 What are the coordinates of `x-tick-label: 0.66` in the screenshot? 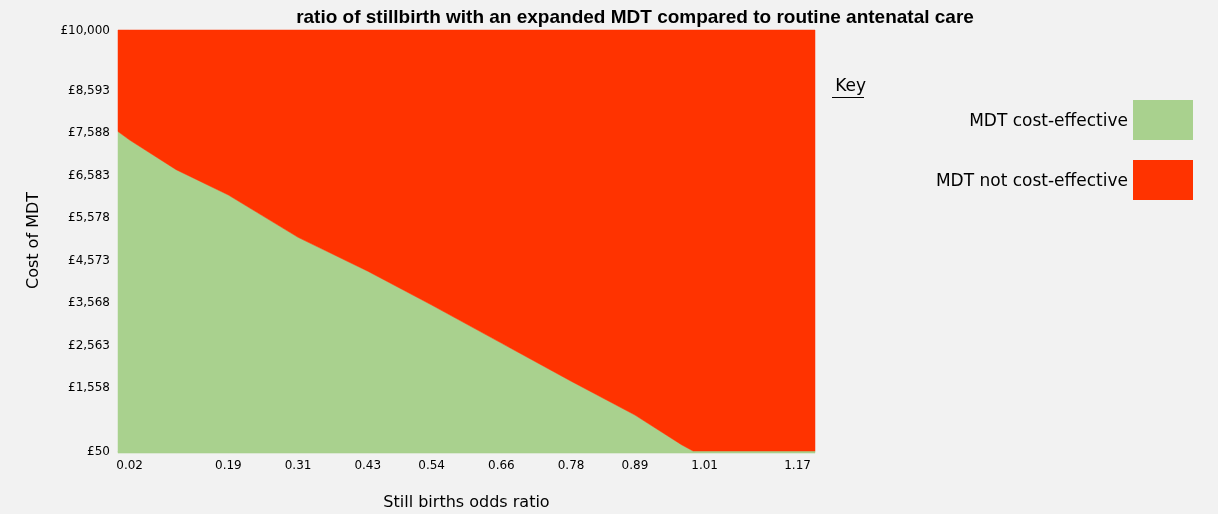 It's located at (501, 465).